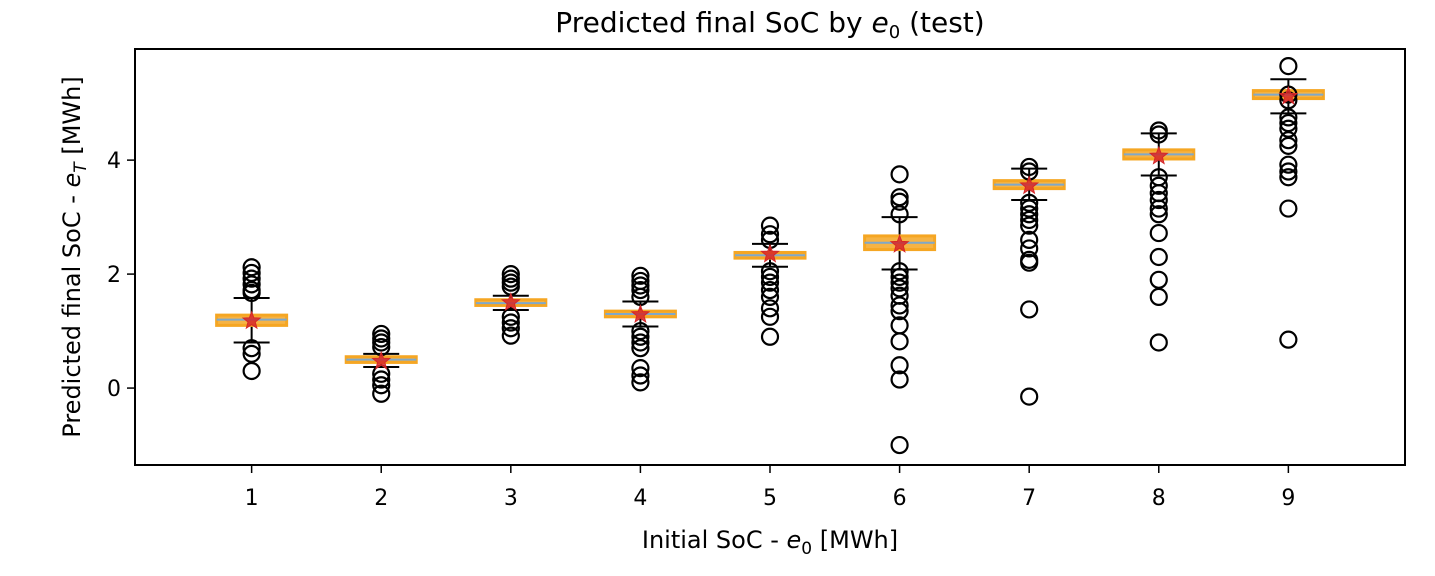 Image resolution: width=1435 pixels, height=576 pixels. What do you see at coordinates (770, 543) in the screenshot?
I see `x-axis-label: Initial SoC - e0 [MWh]` at bounding box center [770, 543].